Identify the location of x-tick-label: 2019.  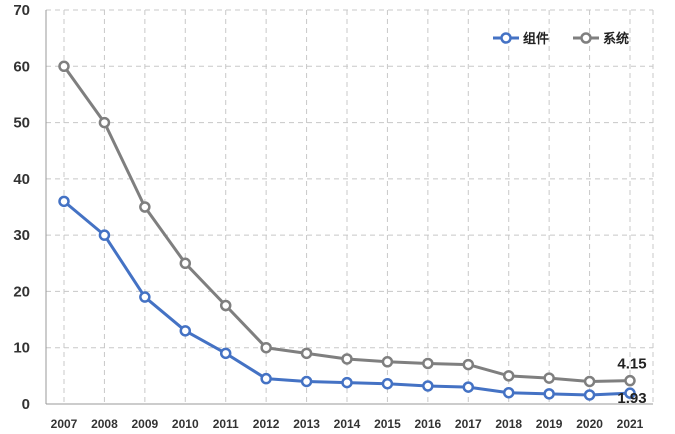
(549, 424).